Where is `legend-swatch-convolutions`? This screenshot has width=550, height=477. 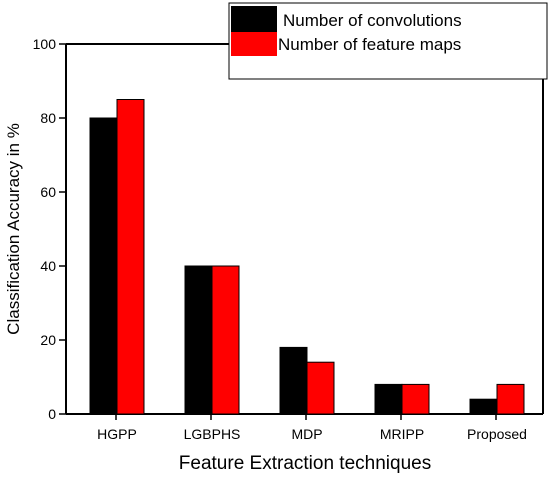 legend-swatch-convolutions is located at coordinates (254, 19).